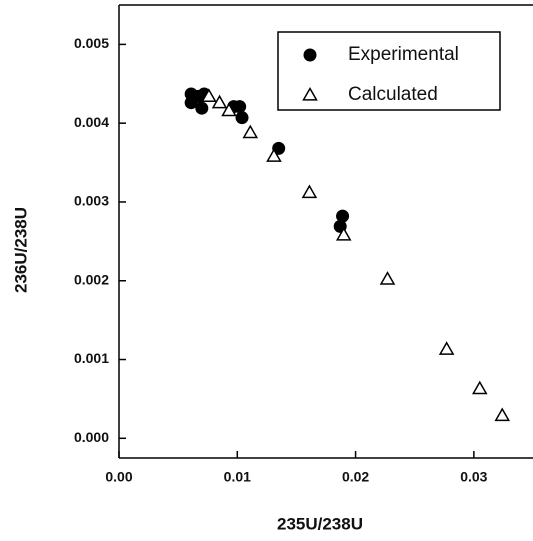  I want to click on y-tick-label: 0.002, so click(91, 279).